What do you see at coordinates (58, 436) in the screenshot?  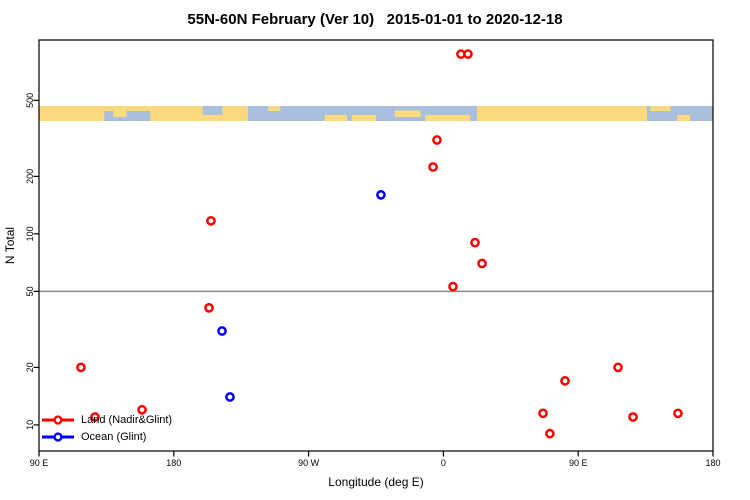 I see `ocean-series-symbol-icon` at bounding box center [58, 436].